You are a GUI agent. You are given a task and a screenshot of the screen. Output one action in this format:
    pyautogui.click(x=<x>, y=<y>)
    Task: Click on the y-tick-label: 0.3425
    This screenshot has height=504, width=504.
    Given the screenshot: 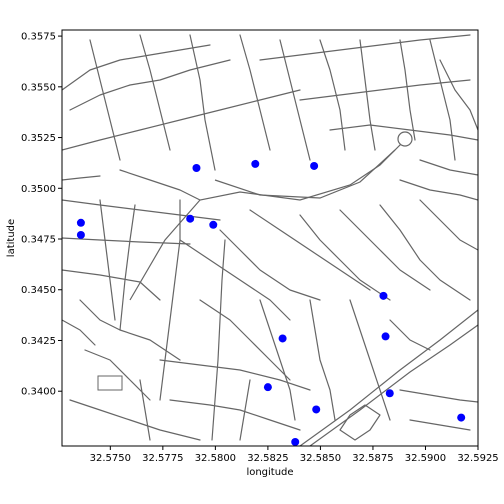 What is the action you would take?
    pyautogui.click(x=38, y=341)
    